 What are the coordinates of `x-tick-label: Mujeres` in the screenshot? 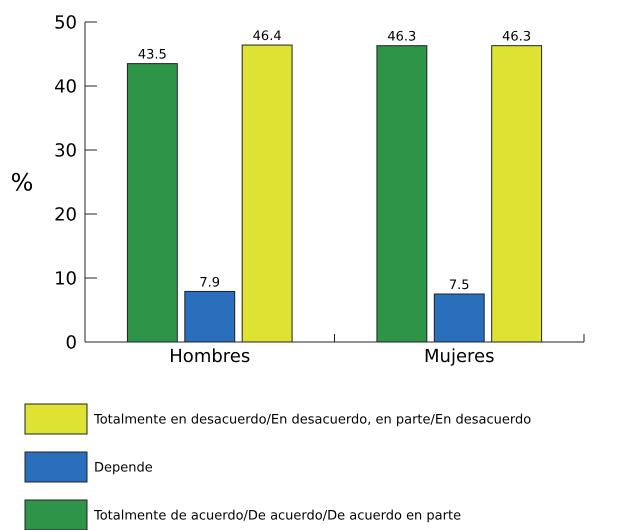 It's located at (459, 356).